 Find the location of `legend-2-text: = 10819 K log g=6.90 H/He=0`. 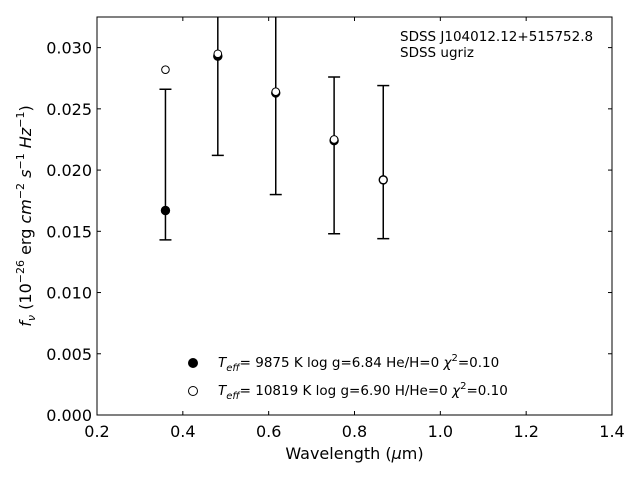

legend-2-text: = 10819 K log g=6.90 H/He=0 is located at coordinates (346, 391).